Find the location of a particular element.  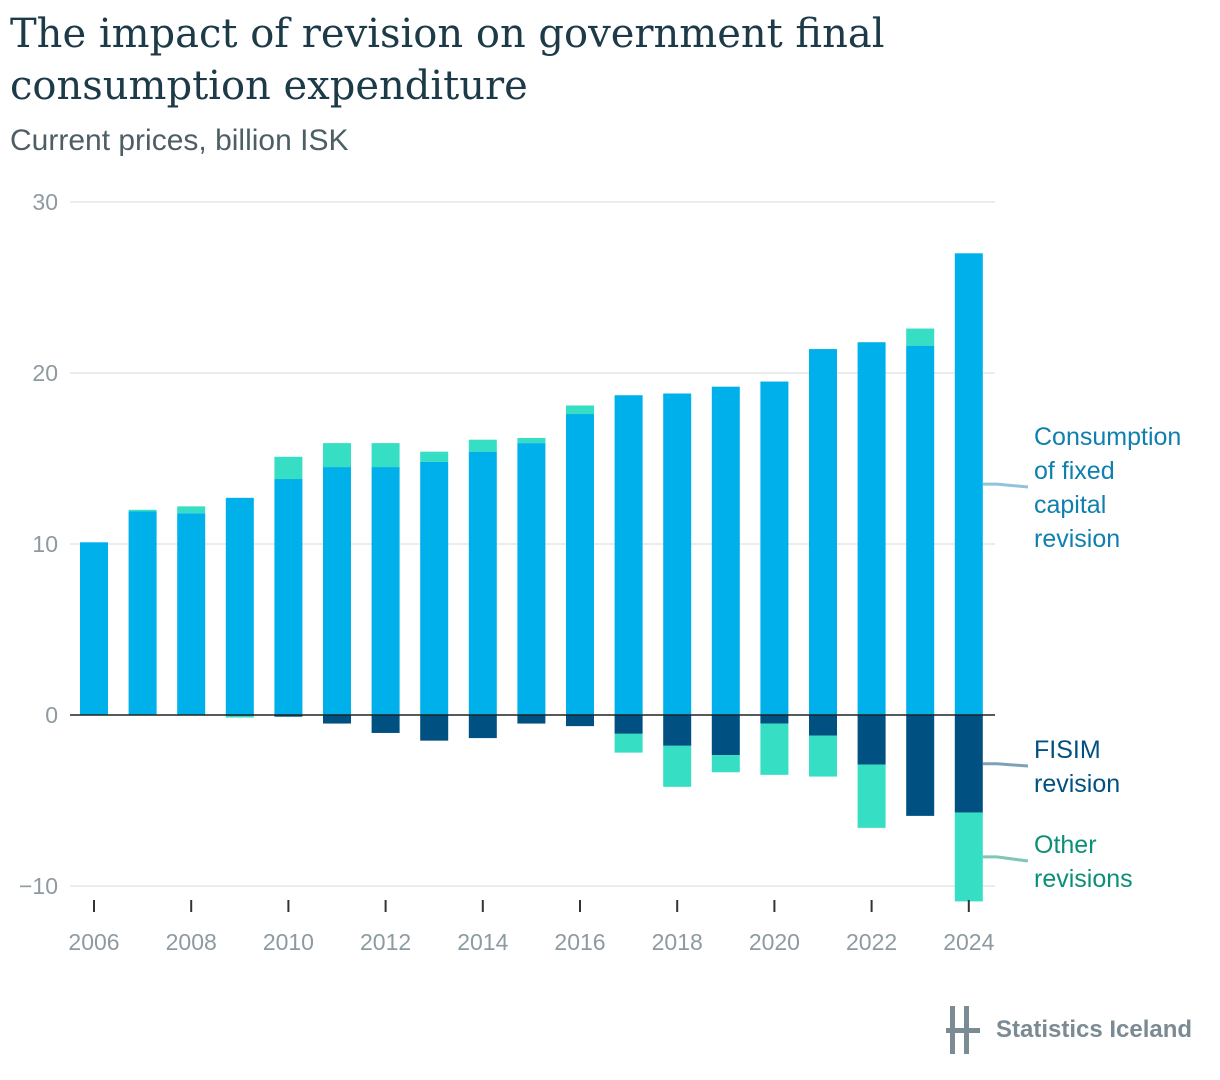

bar-cfc-2023 is located at coordinates (920, 530).